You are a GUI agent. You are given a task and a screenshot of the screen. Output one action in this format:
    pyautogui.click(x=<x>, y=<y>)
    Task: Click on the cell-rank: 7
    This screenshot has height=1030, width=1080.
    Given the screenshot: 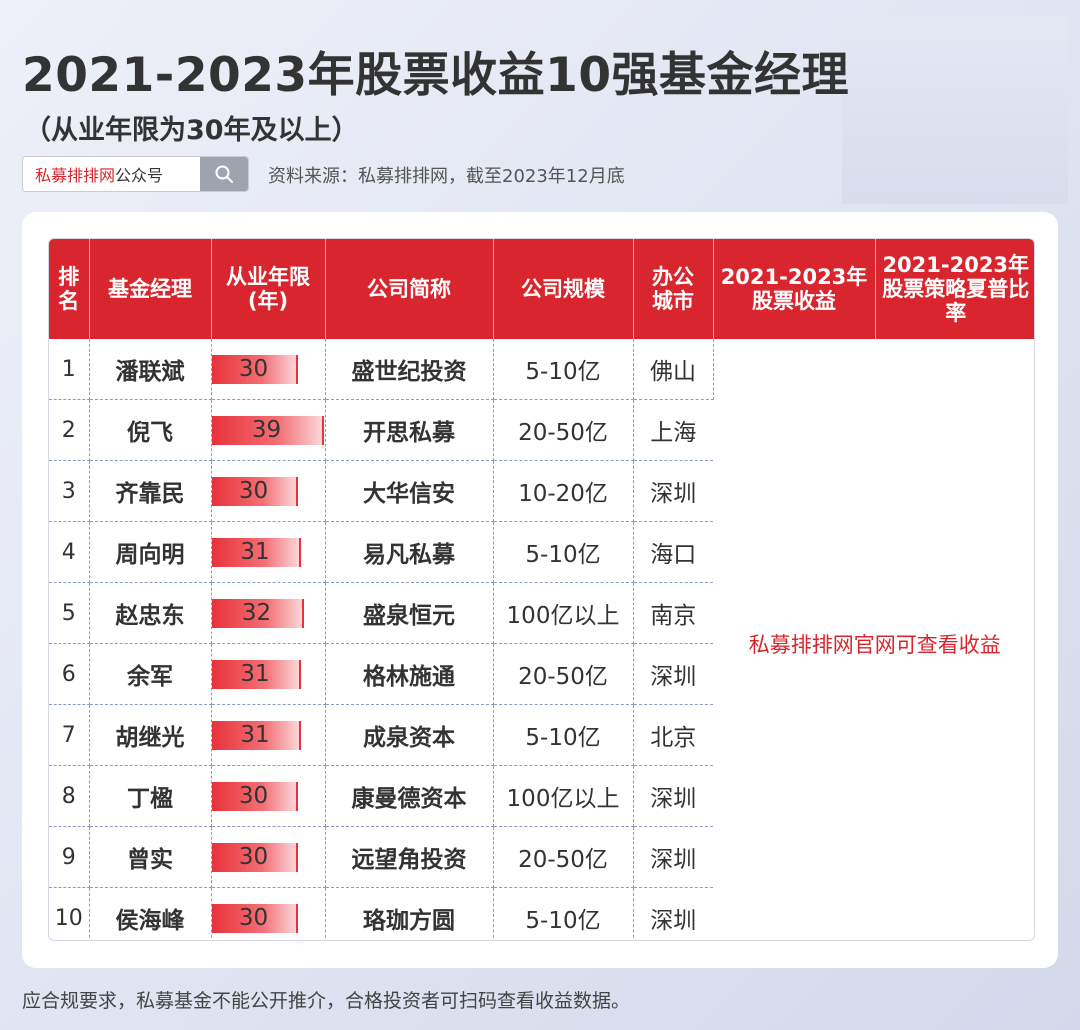 What is the action you would take?
    pyautogui.click(x=69, y=735)
    